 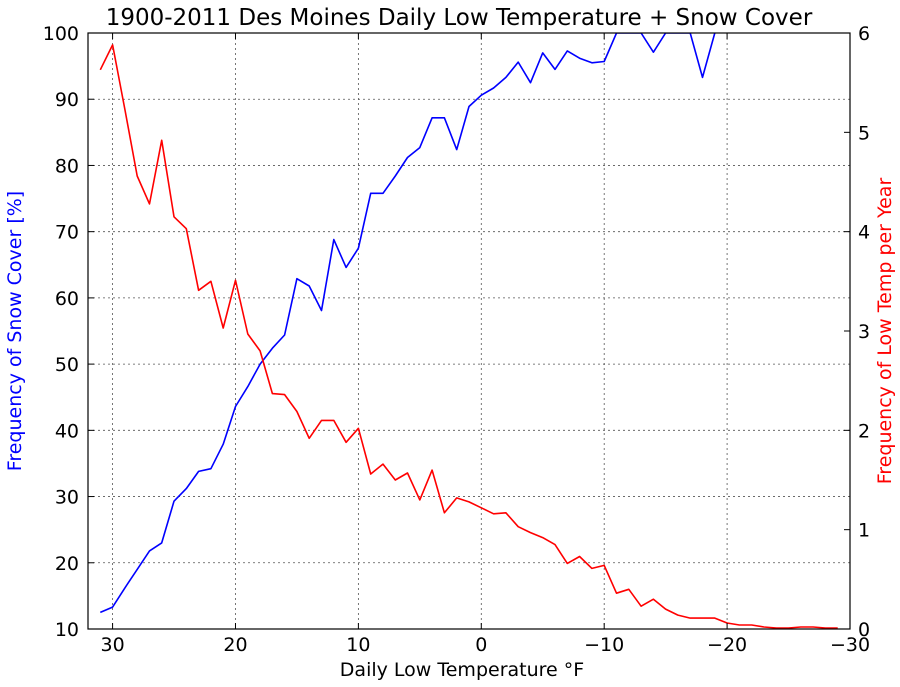 What do you see at coordinates (864, 531) in the screenshot?
I see `y-right-tick-label: 1` at bounding box center [864, 531].